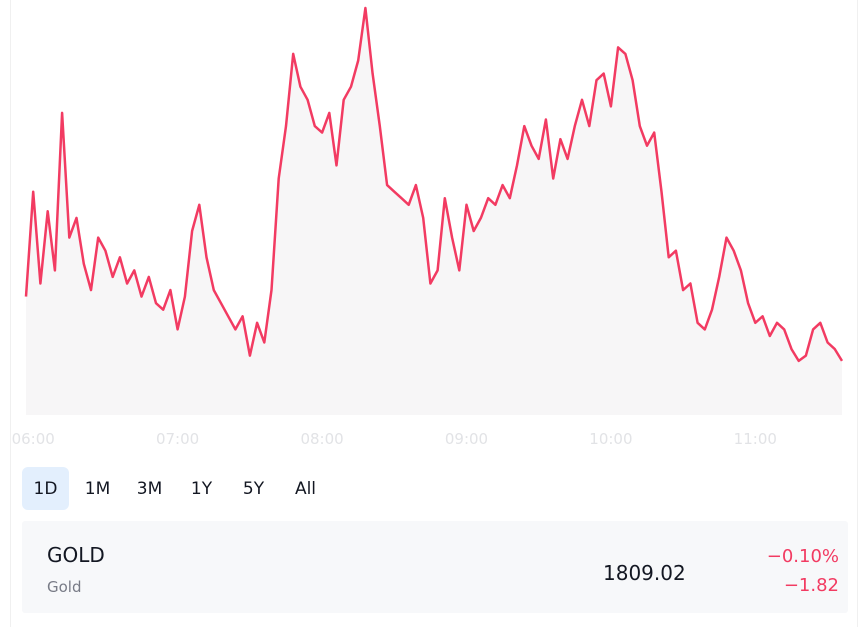 Image resolution: width=868 pixels, height=627 pixels. I want to click on range-button-1m: 1M, so click(97, 488).